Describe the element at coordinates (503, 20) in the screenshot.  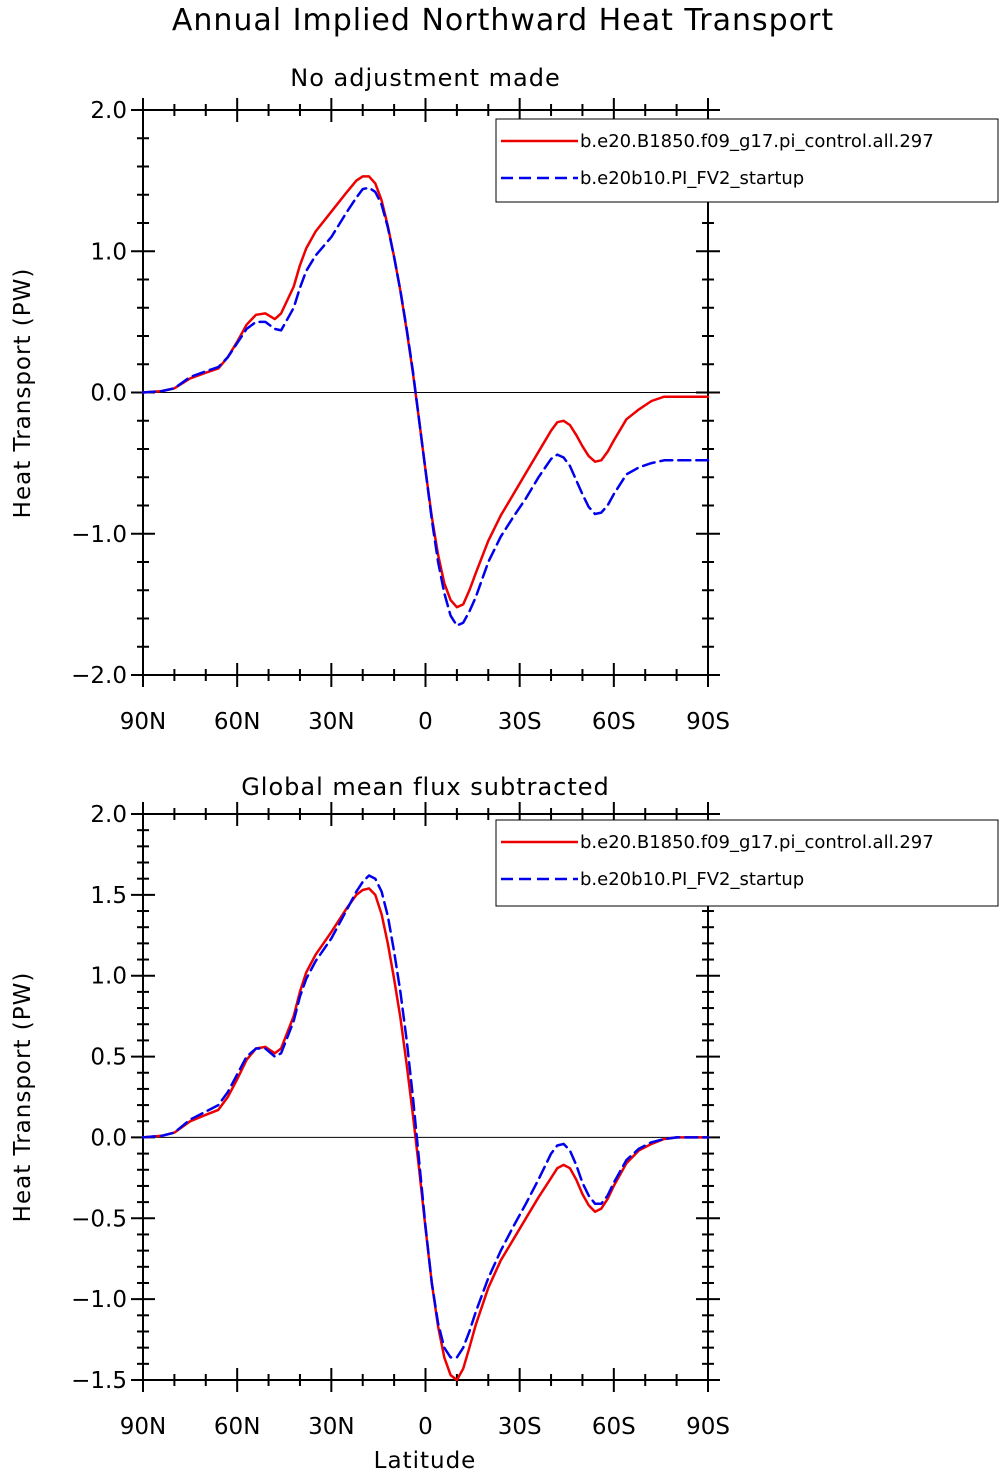
I see `figure-title: Annual Implied Northward Heat Transport` at that location.